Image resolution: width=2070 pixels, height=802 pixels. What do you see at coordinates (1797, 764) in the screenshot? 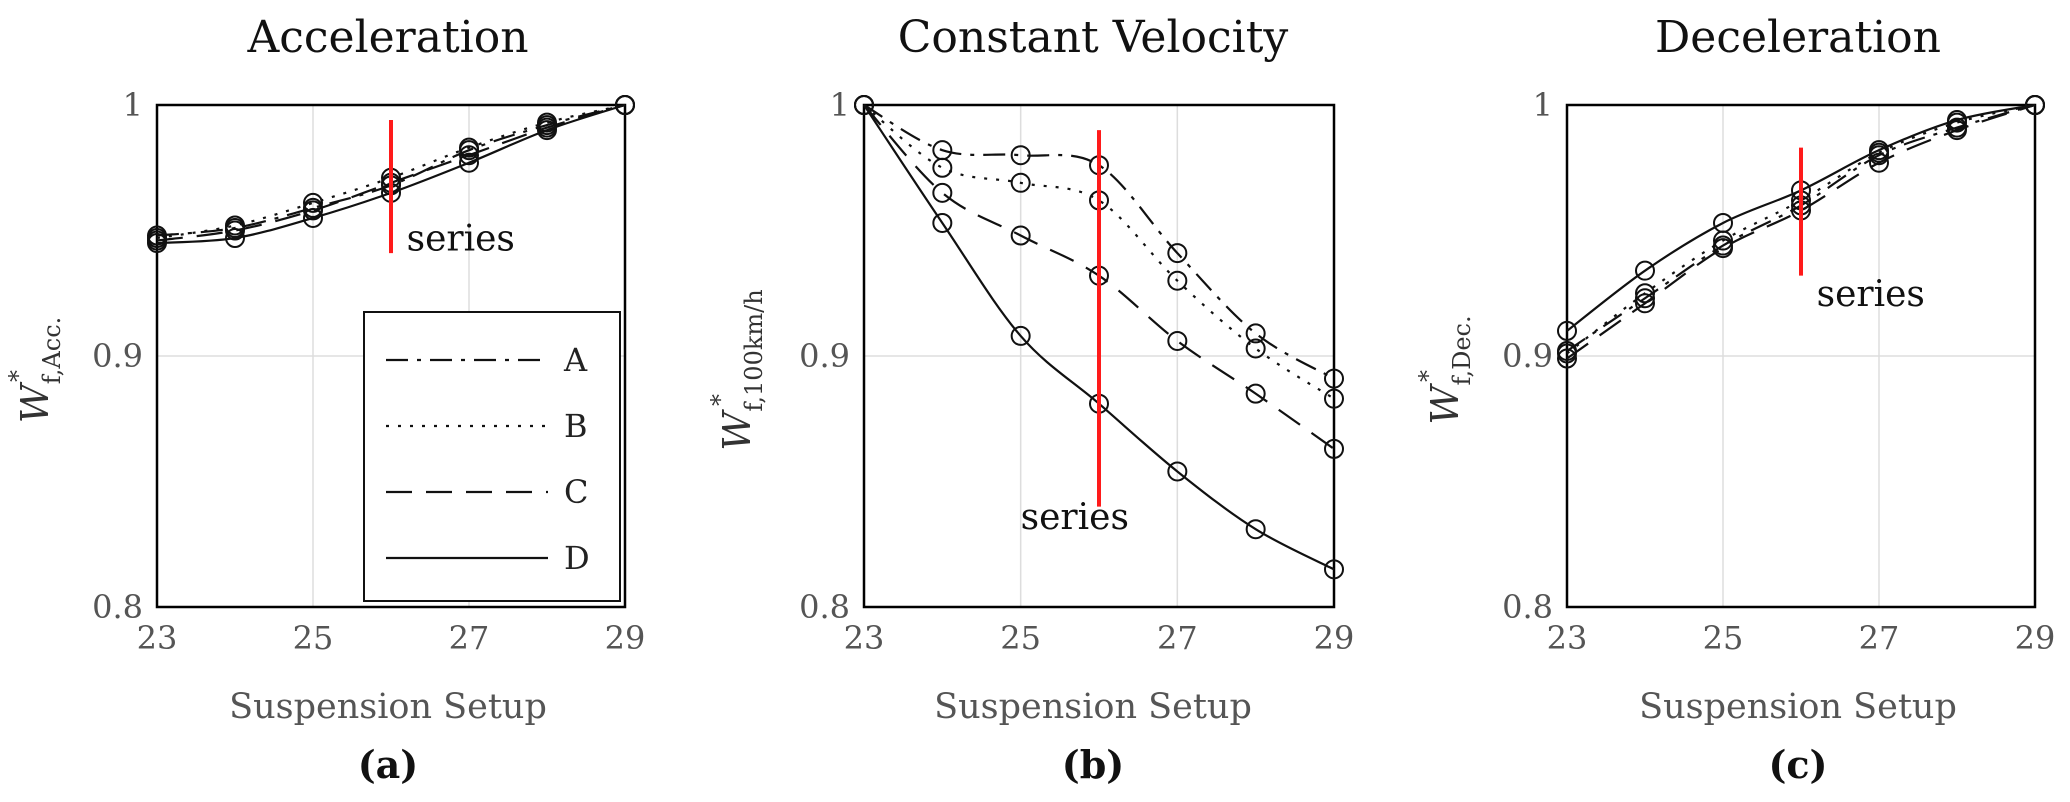
I see `panel-label: (c)` at bounding box center [1797, 764].